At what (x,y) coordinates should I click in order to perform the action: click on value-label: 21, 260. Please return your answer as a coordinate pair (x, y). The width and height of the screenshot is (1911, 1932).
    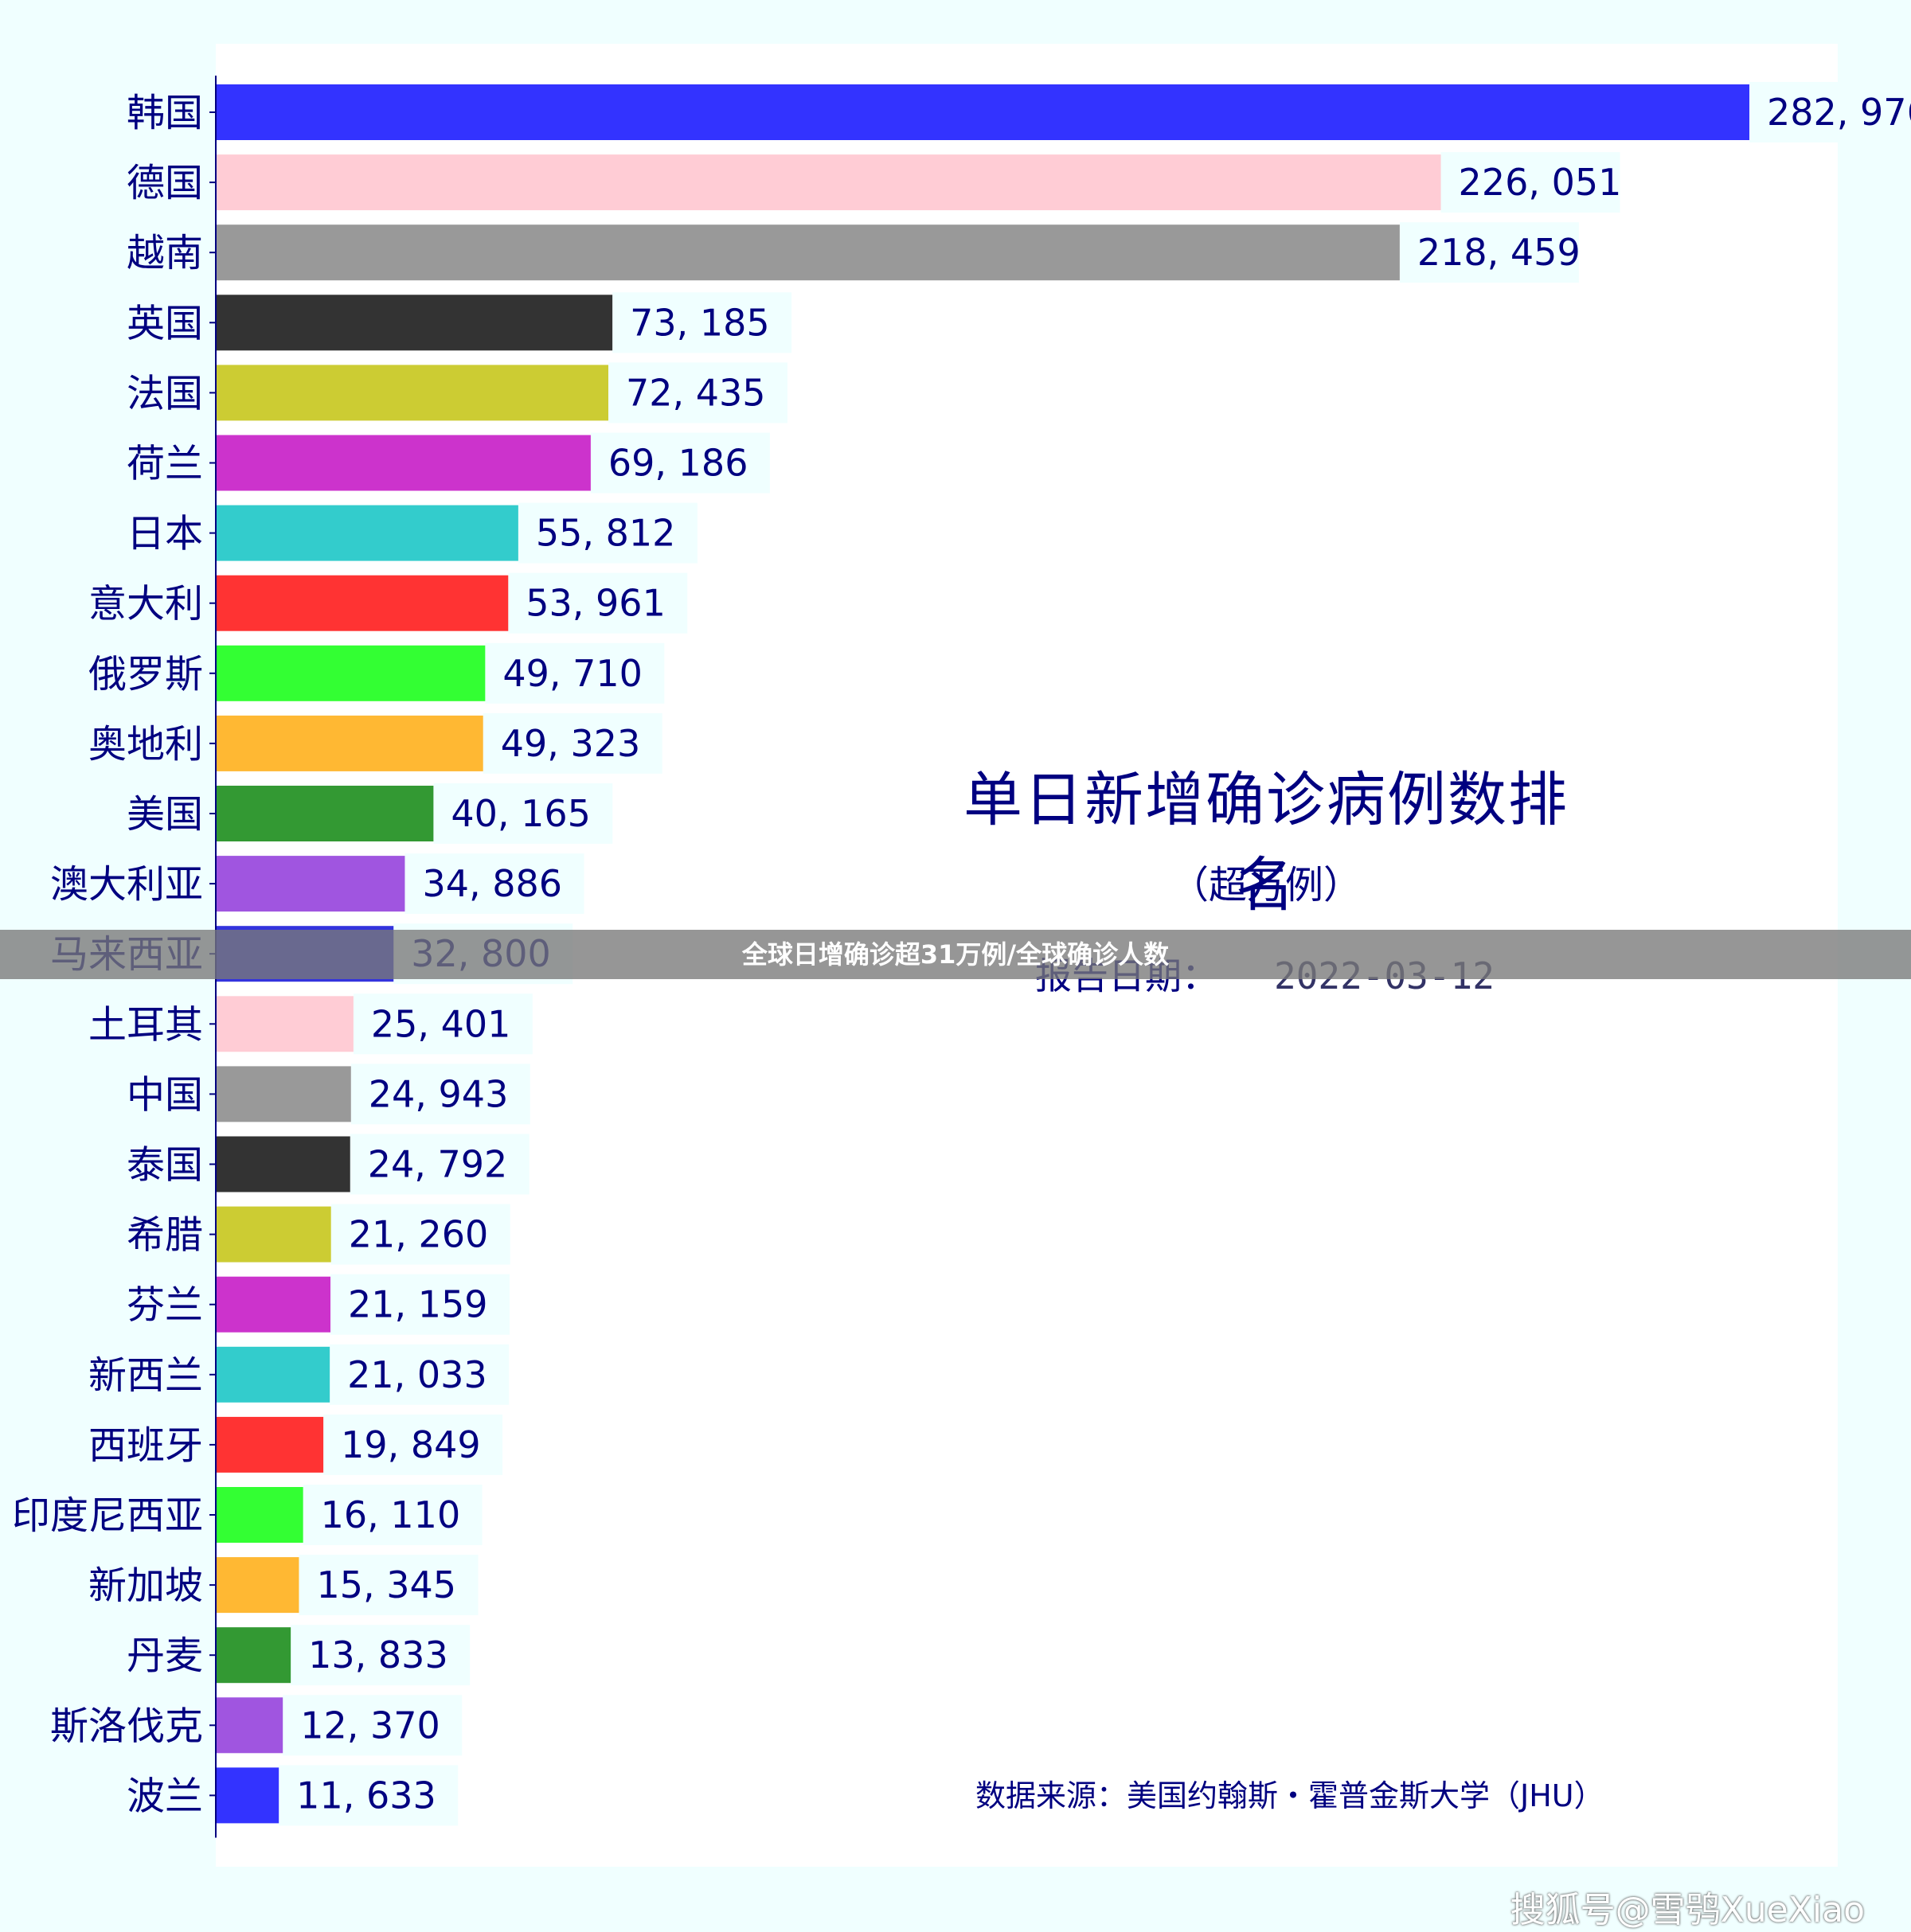
    Looking at the image, I should click on (419, 1234).